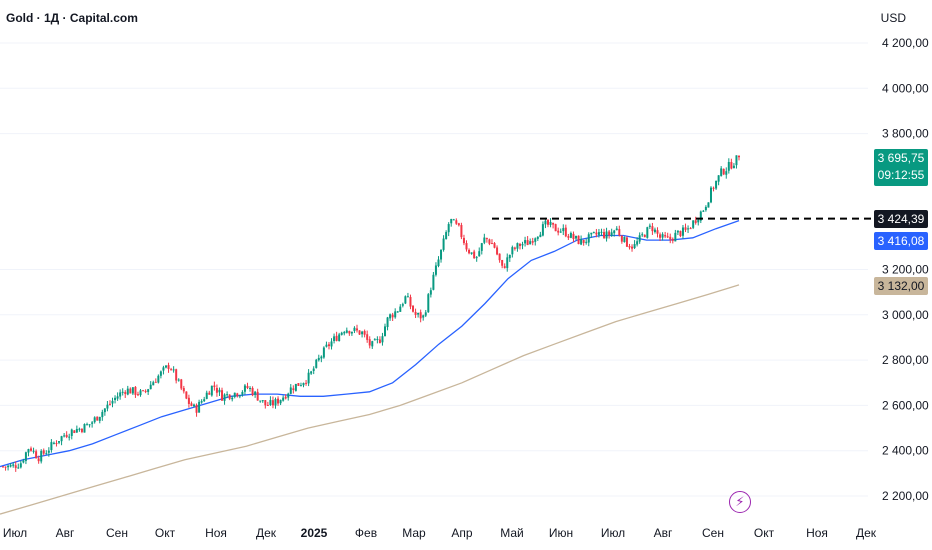 The image size is (932, 550). I want to click on chart-title: Gold · 1Д · Capital.com, so click(72, 18).